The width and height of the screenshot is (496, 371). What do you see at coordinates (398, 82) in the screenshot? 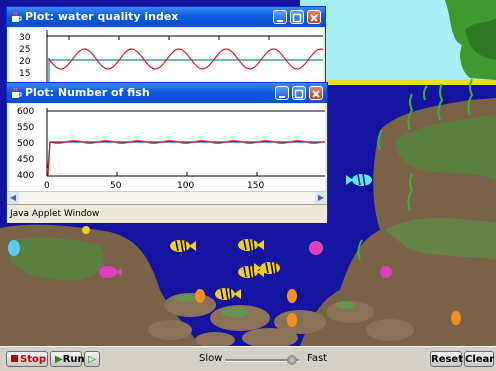
I see `shoreline` at bounding box center [398, 82].